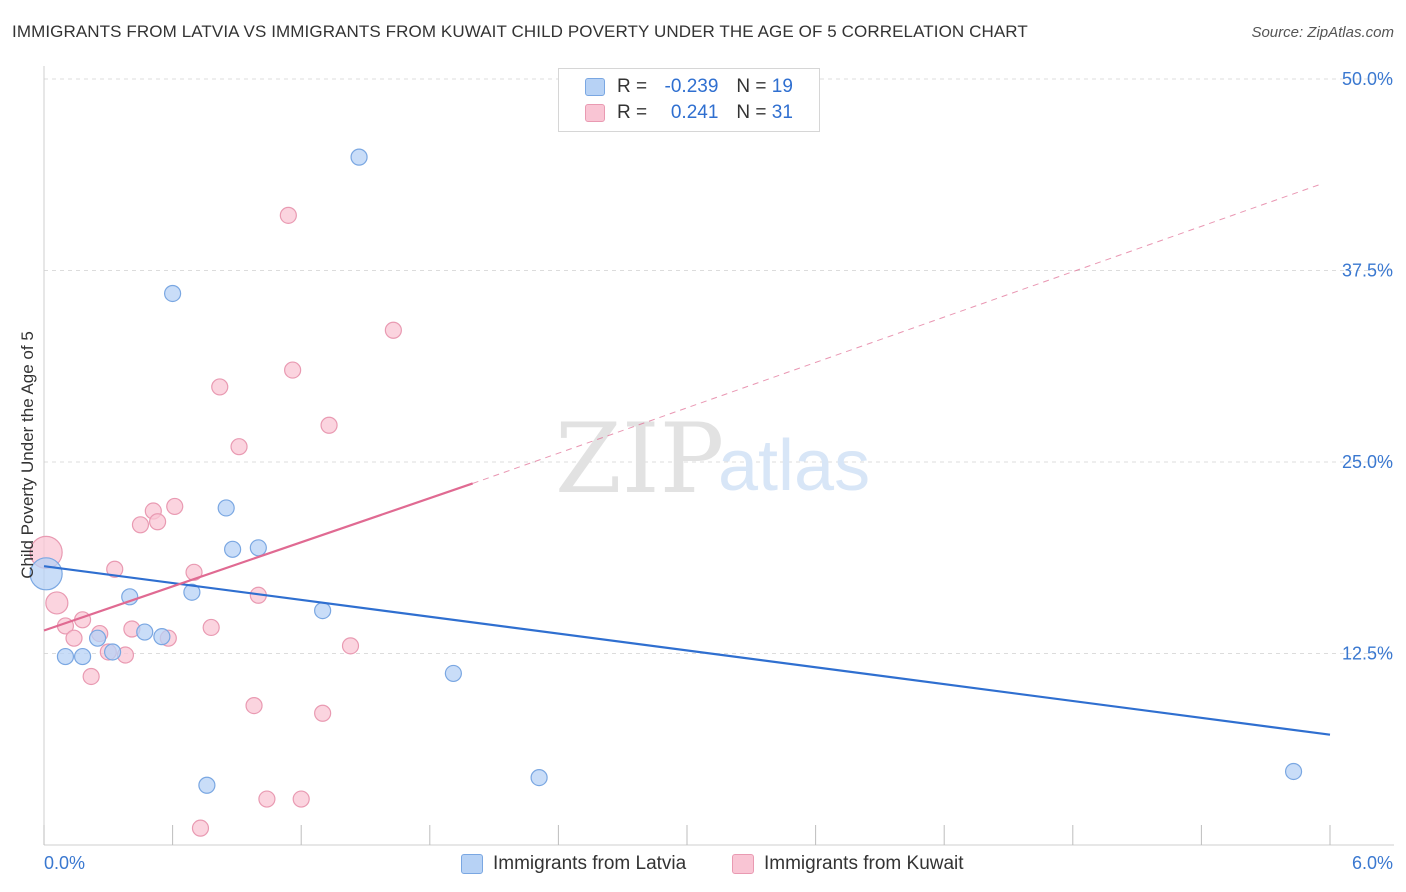 The image size is (1406, 892). I want to click on series-legend-latvia-swatch, so click(472, 864).